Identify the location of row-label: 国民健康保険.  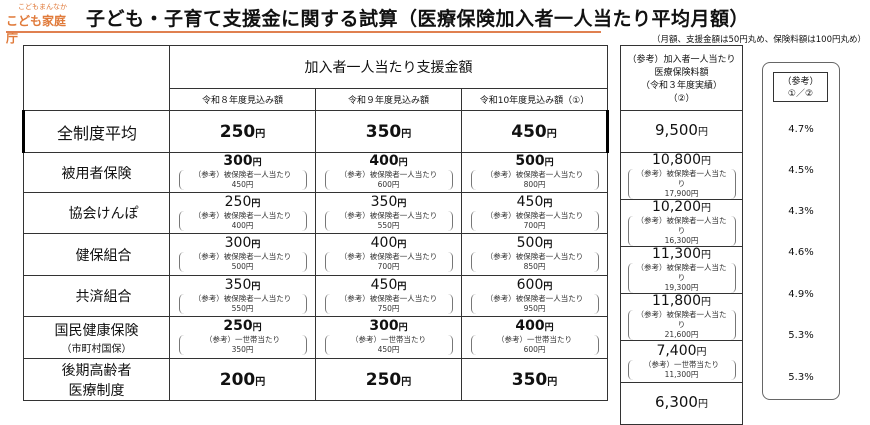
(96, 331).